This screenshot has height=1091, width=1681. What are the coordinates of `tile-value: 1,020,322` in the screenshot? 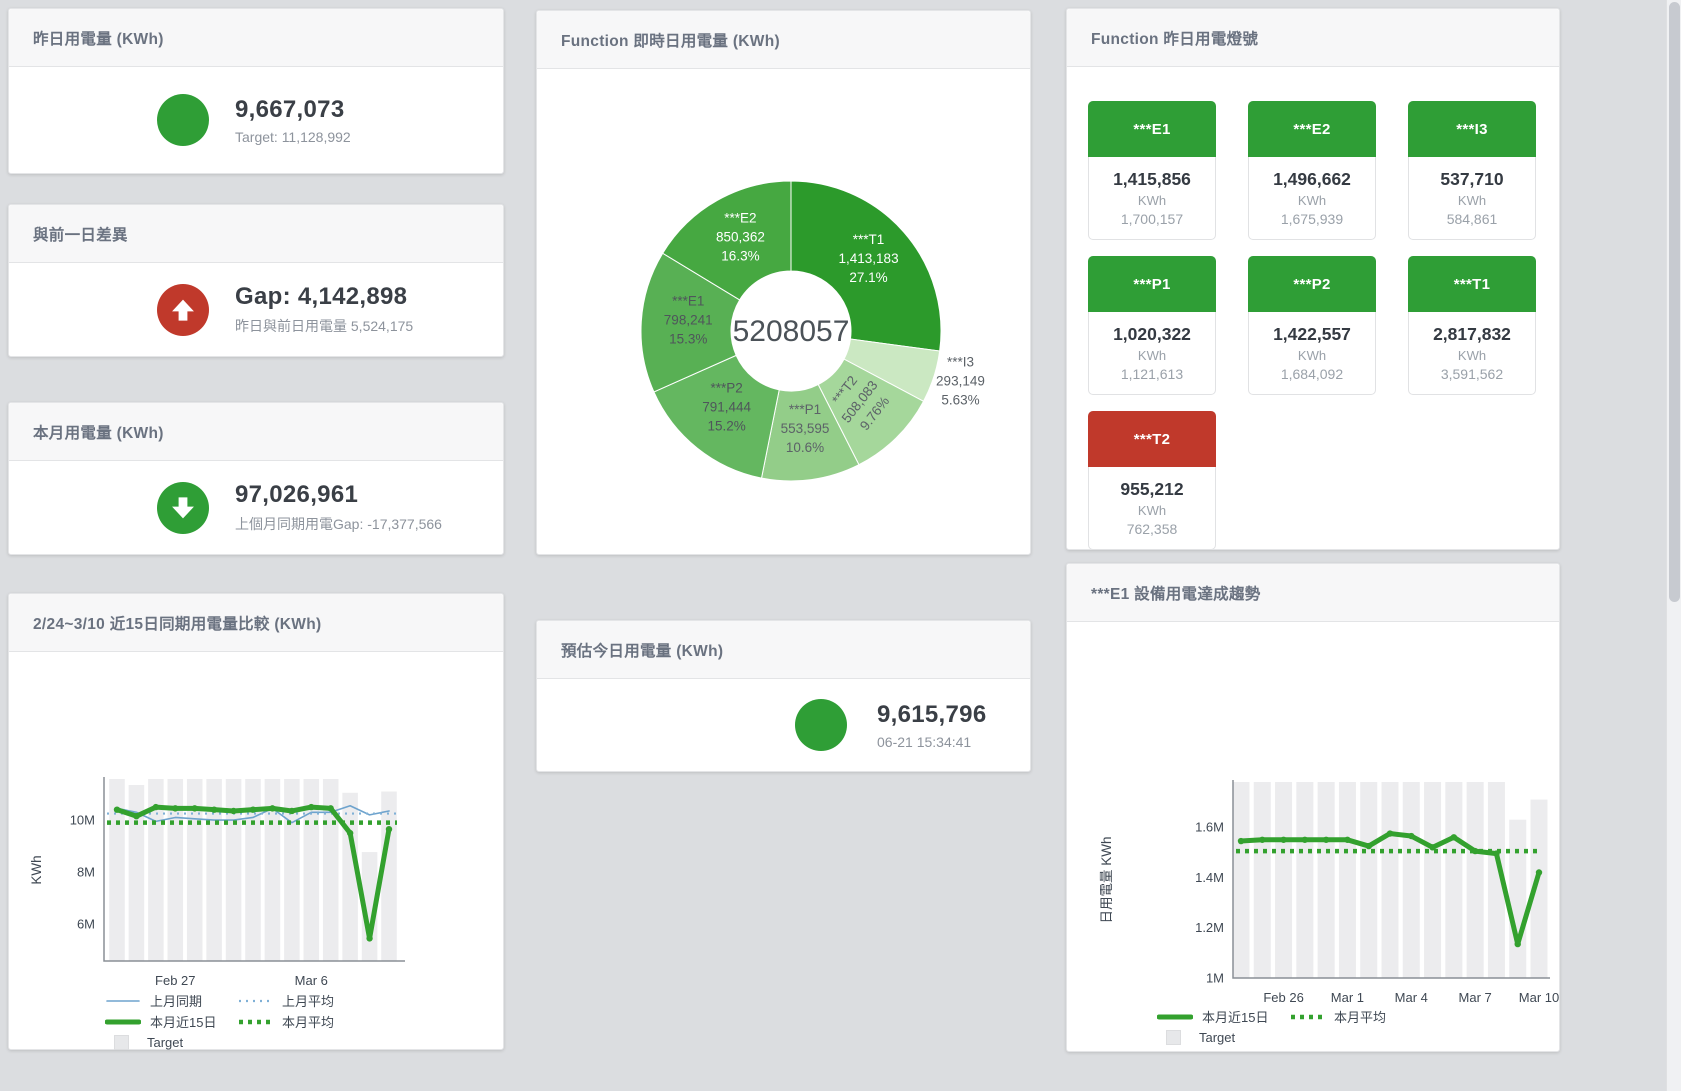 It's located at (1152, 334).